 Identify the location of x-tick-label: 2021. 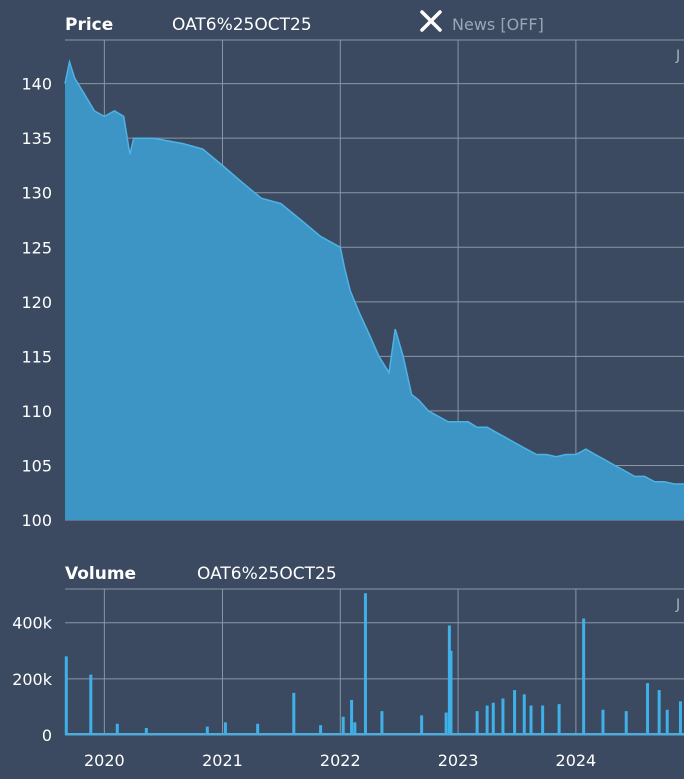
(222, 760).